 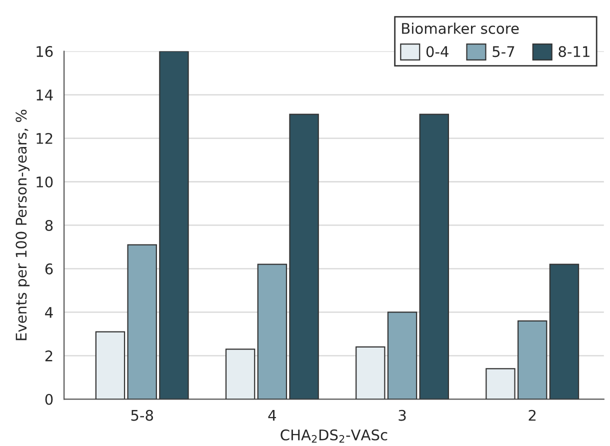 I want to click on legend-title: Biomarker score, so click(x=460, y=28).